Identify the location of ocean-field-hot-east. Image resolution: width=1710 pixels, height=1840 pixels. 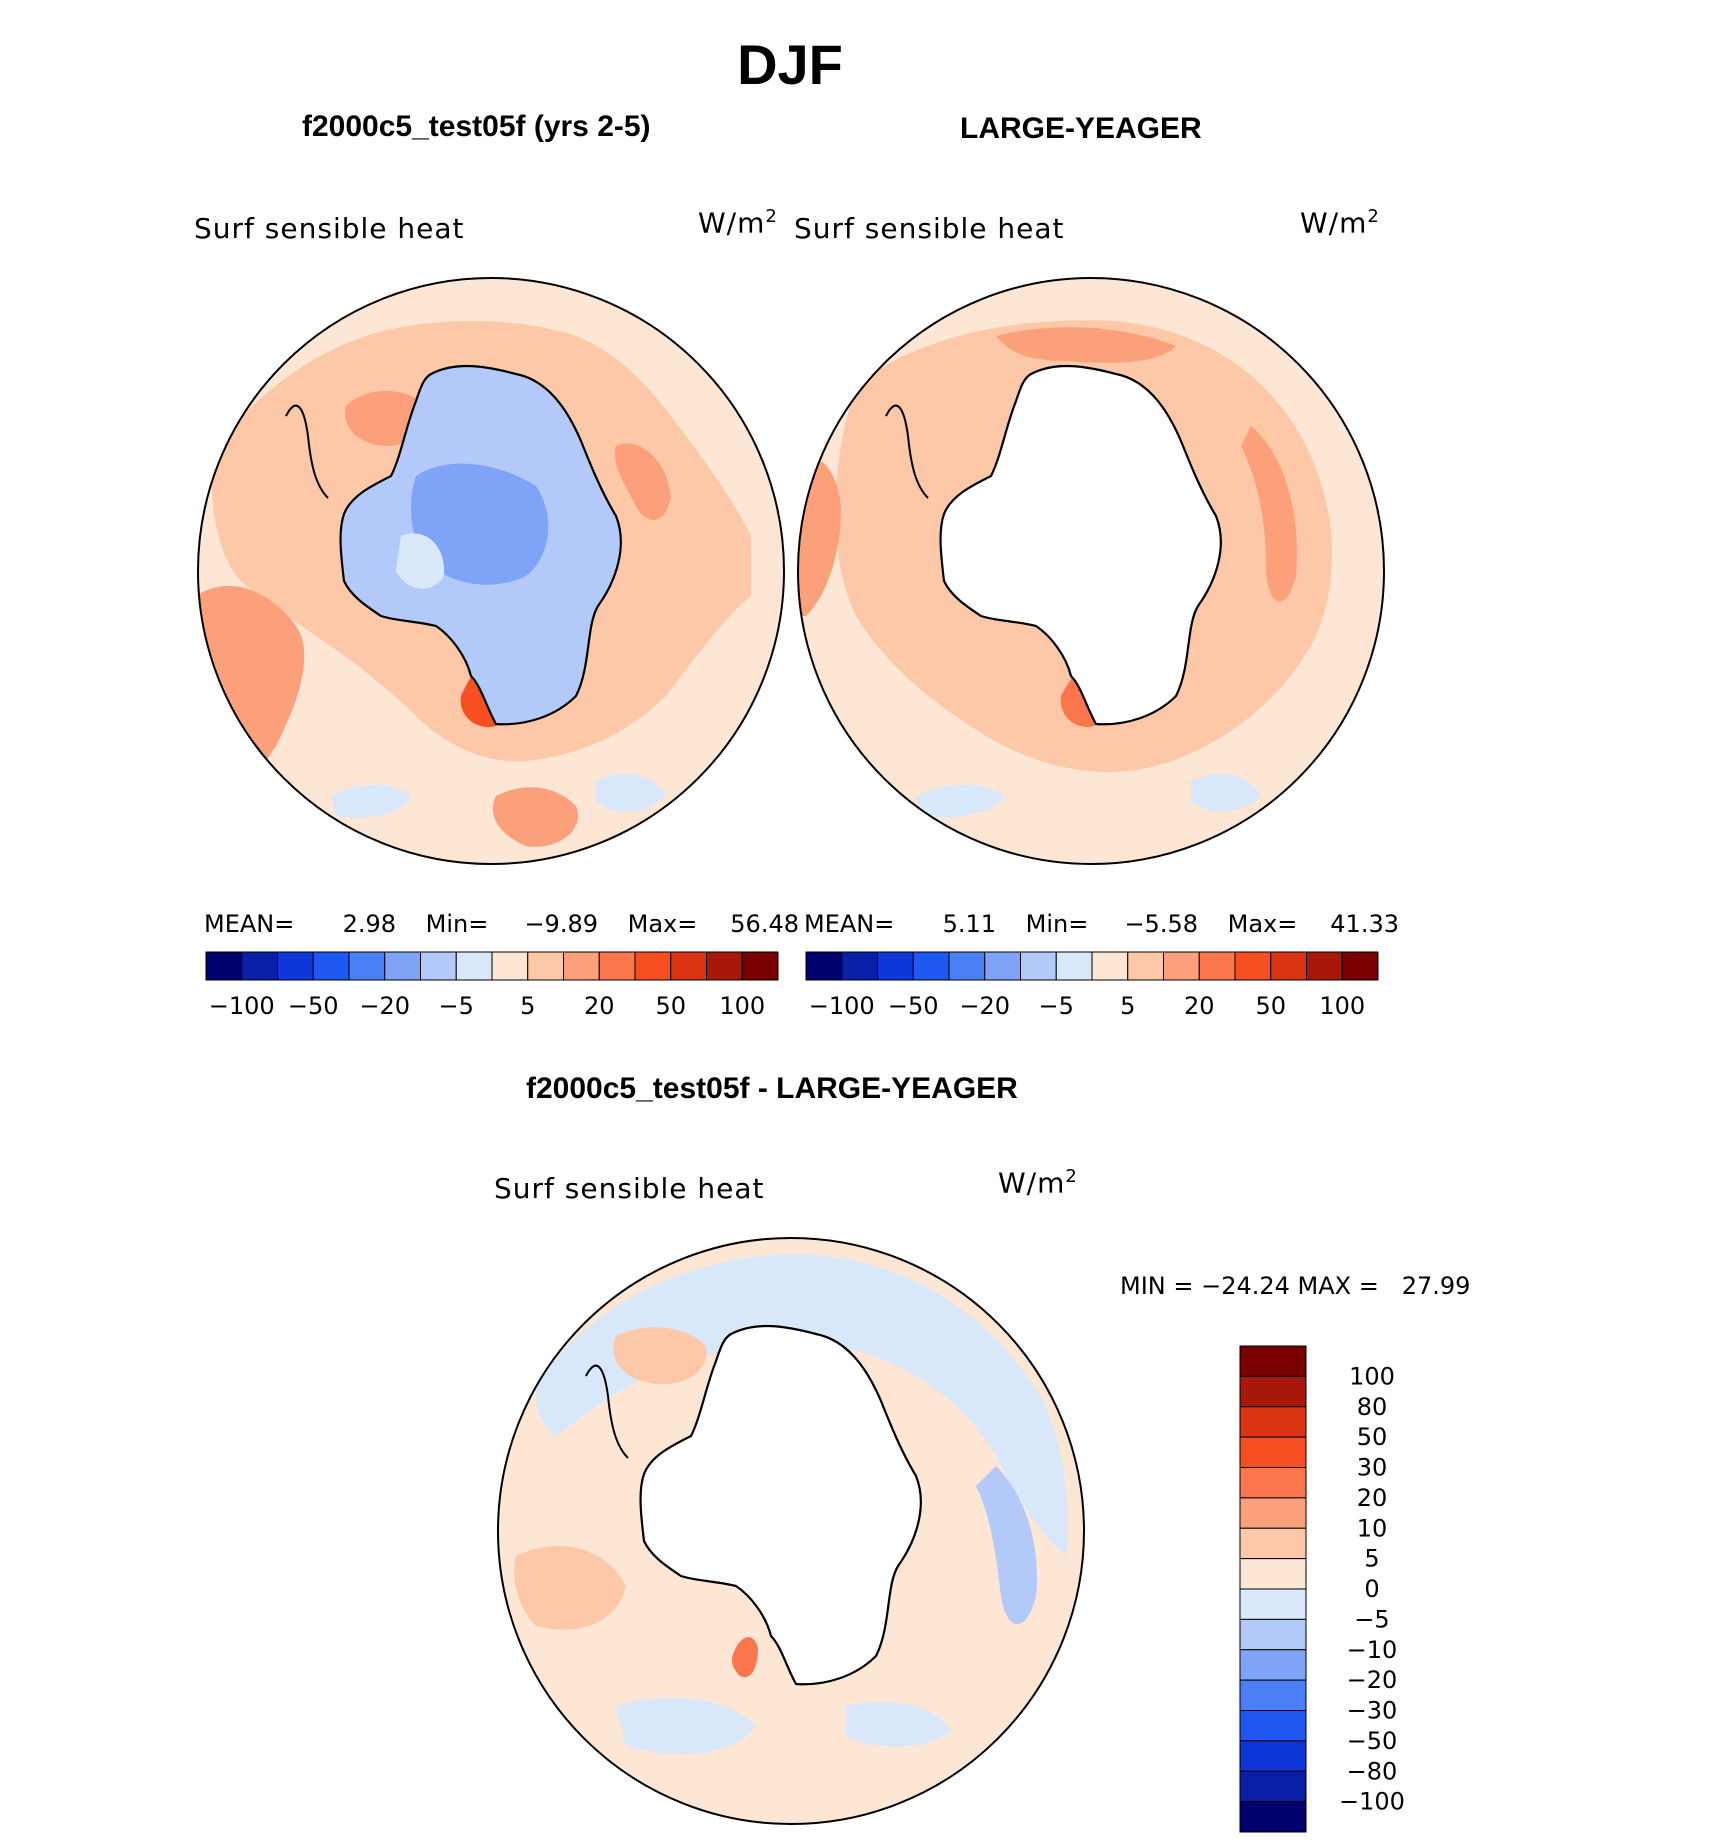
(1269, 514).